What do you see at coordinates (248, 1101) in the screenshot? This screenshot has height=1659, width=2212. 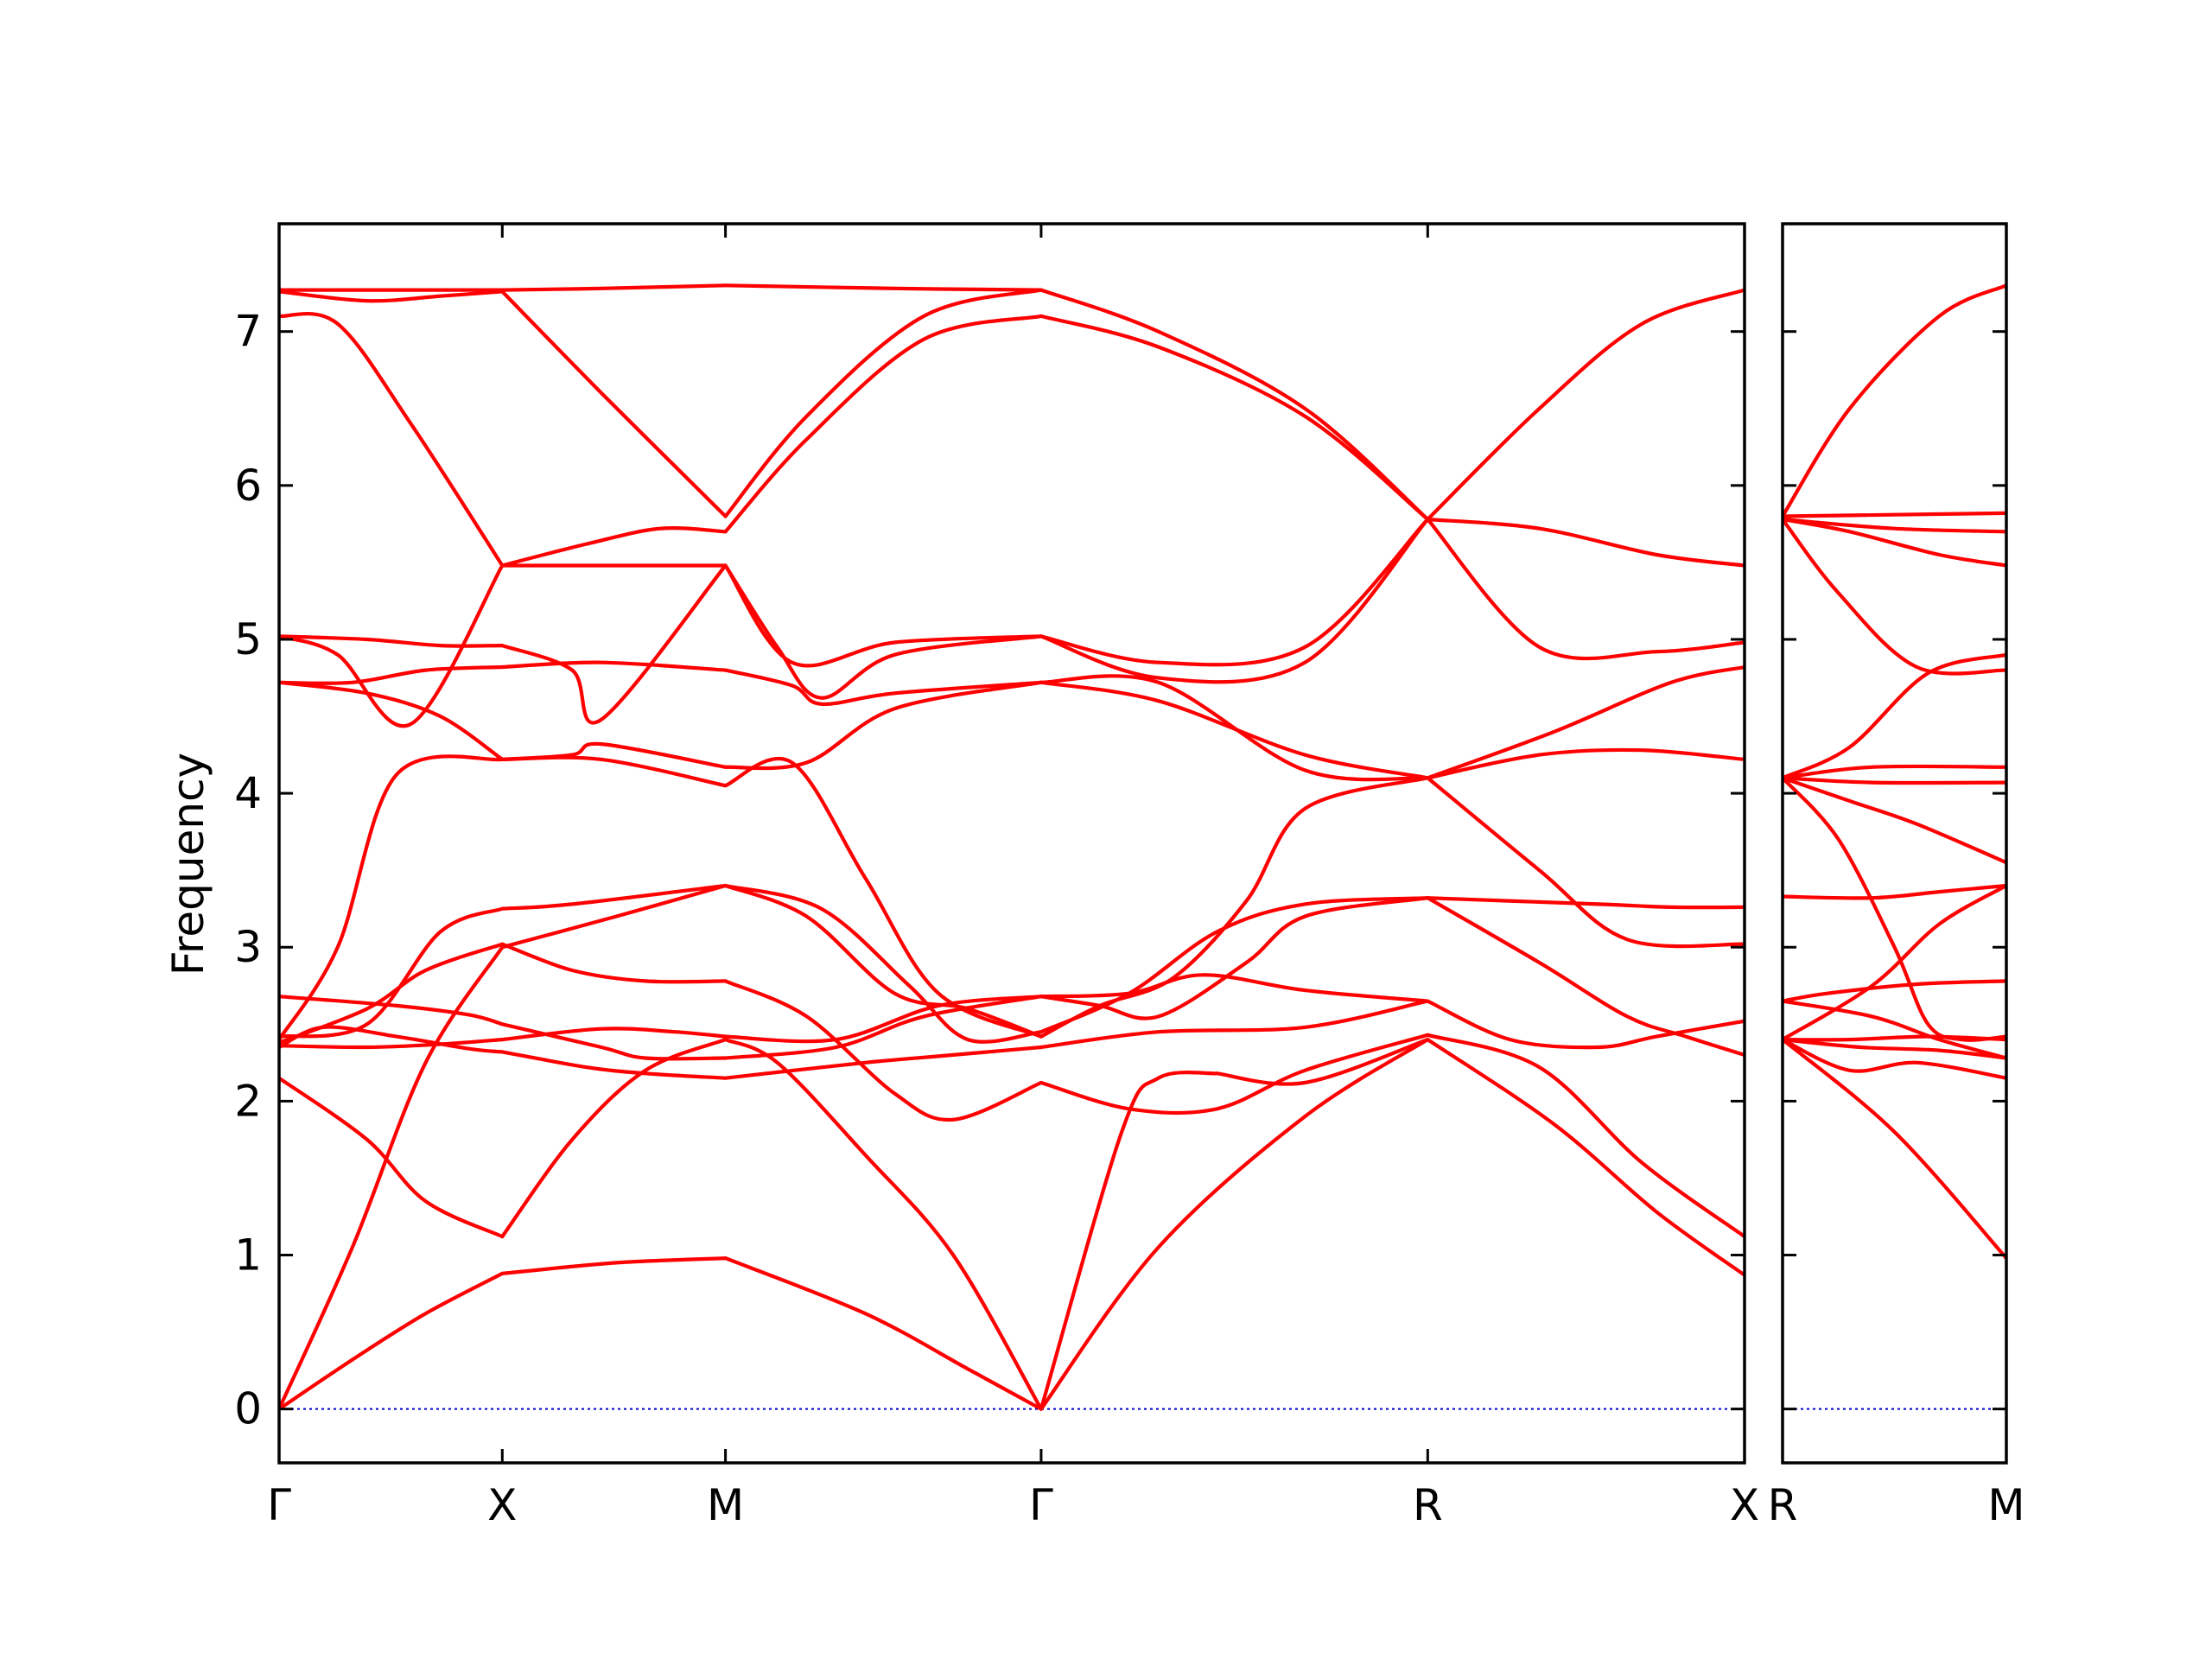 I see `y-tick-label: 2` at bounding box center [248, 1101].